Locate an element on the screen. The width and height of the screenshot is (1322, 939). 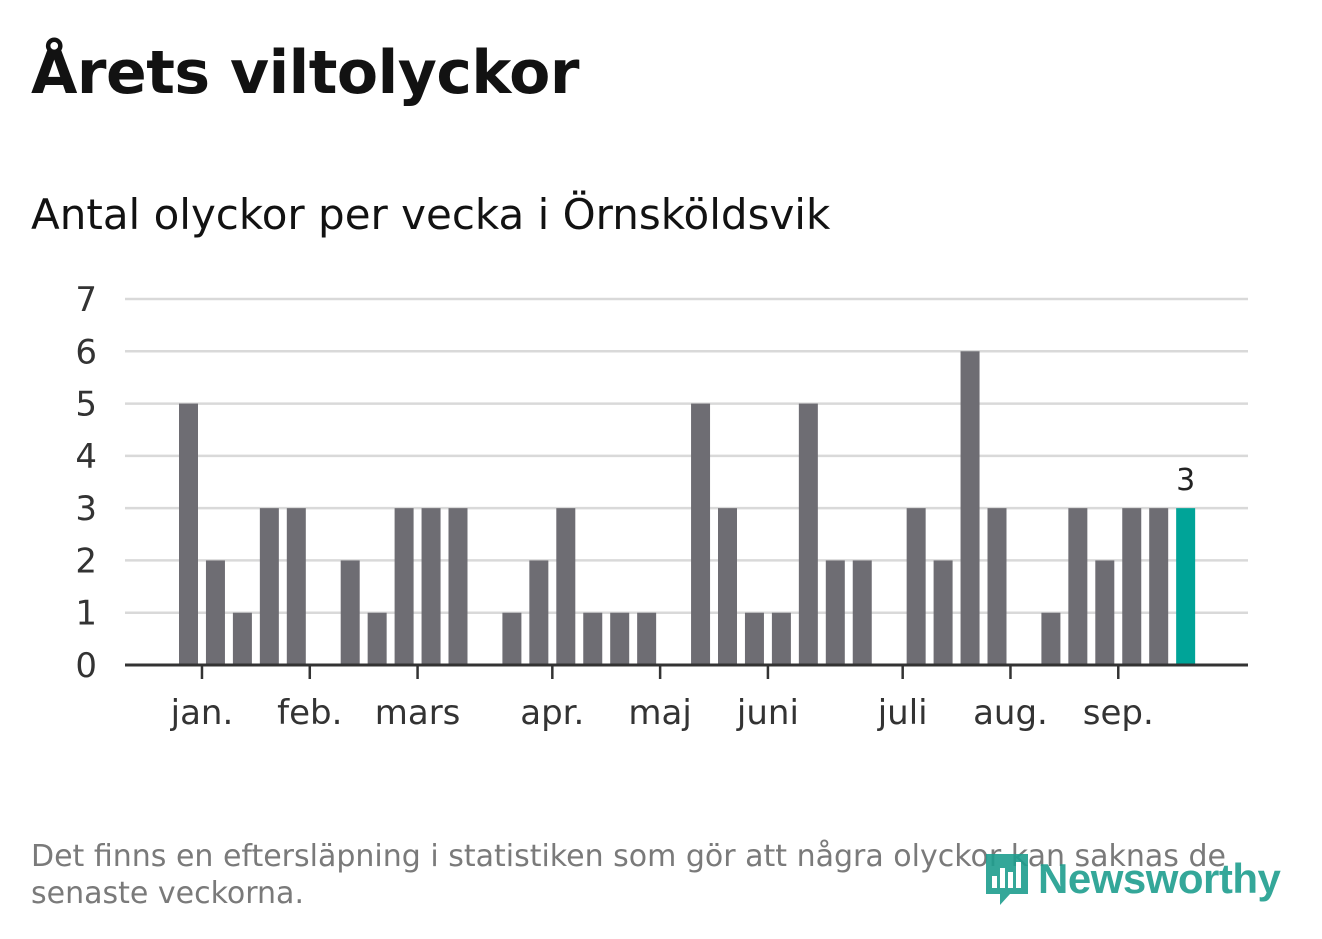
chart-title: Årets viltolyckor is located at coordinates (305, 73).